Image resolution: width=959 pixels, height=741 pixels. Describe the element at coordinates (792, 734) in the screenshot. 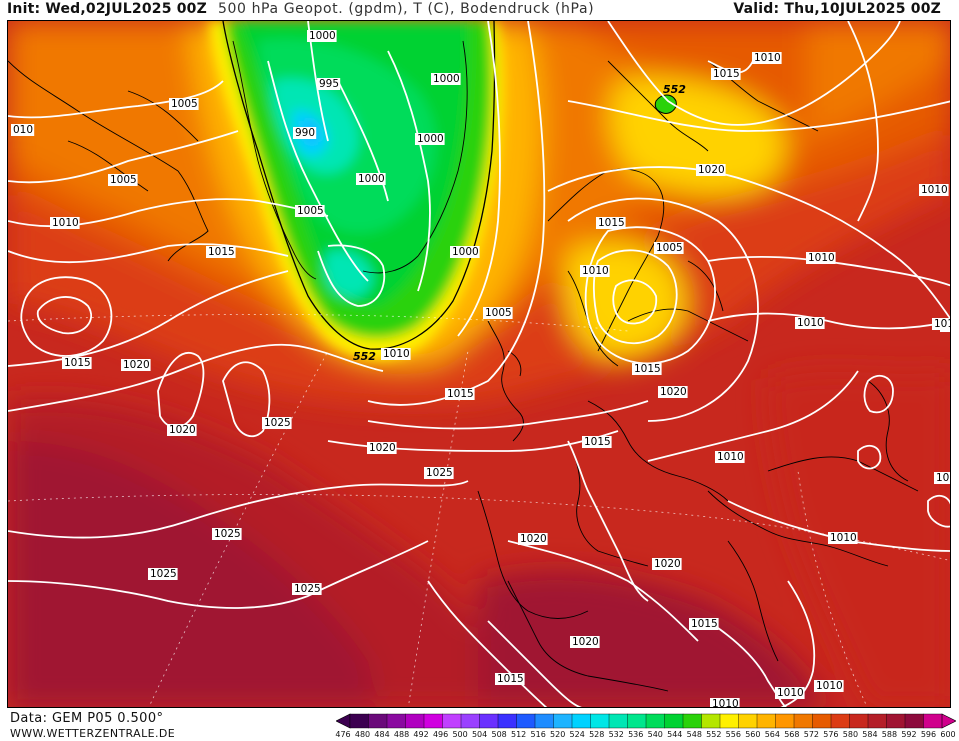

I see `legend-tick-label: 568` at that location.